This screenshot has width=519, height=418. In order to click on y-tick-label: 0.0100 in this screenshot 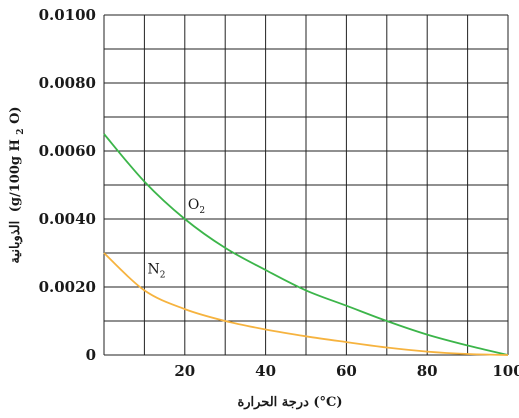, I will do `click(67, 15)`.